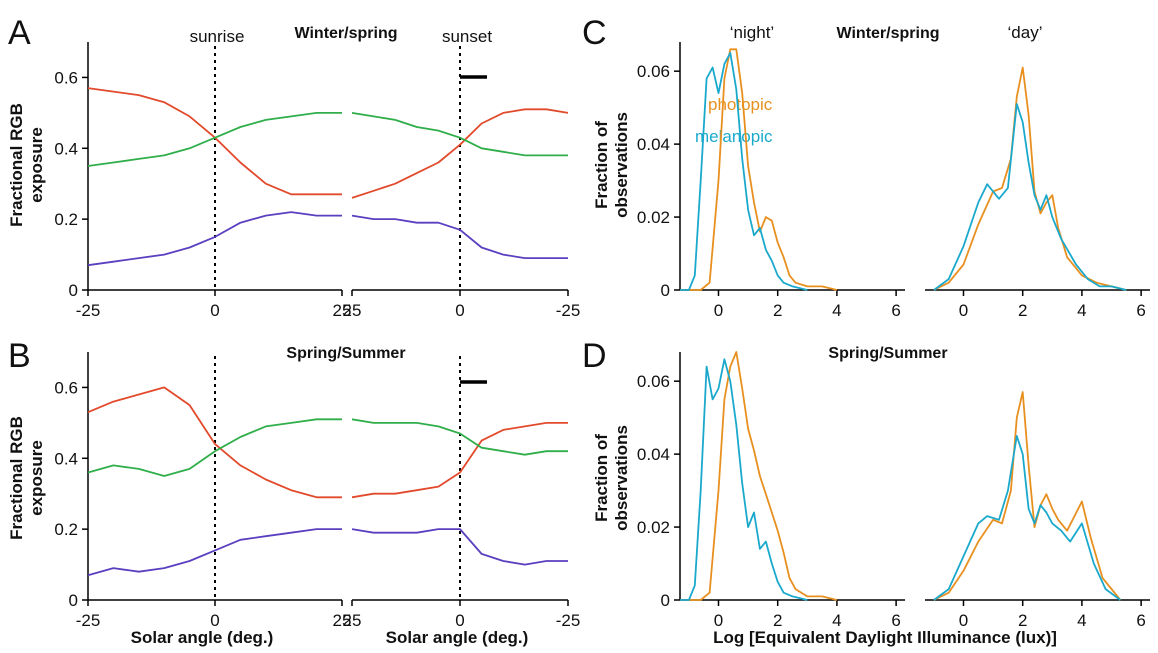 The image size is (1158, 653). Describe the element at coordinates (836, 310) in the screenshot. I see `x-tick-label-C-night-2: 4` at that location.